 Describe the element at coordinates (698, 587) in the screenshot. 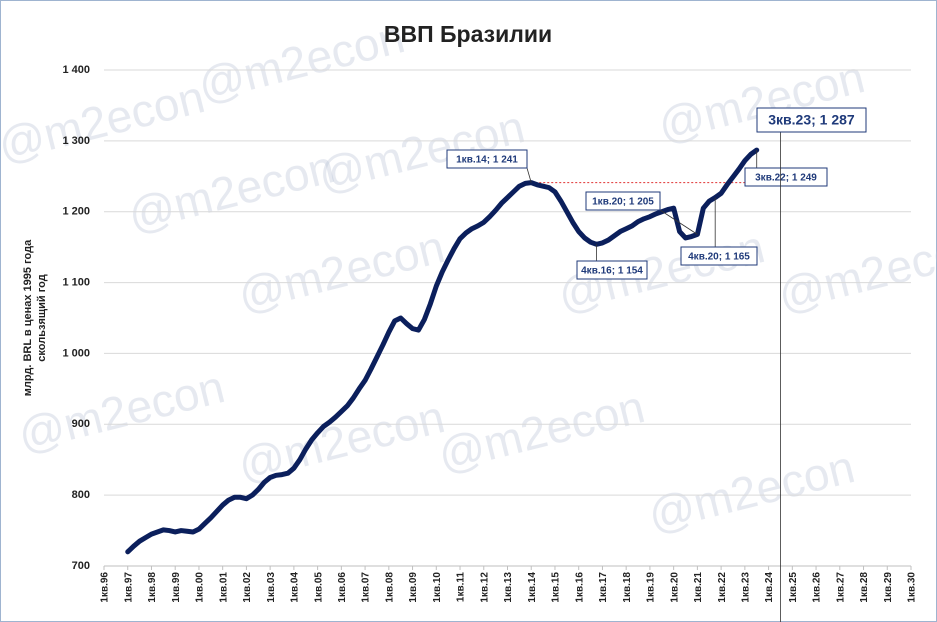

I see `x-tick-label: 1кв.21` at that location.